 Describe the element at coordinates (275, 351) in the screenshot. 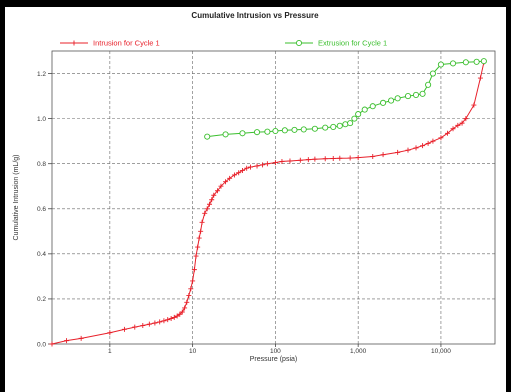

I see `x-tick-label: 100` at that location.